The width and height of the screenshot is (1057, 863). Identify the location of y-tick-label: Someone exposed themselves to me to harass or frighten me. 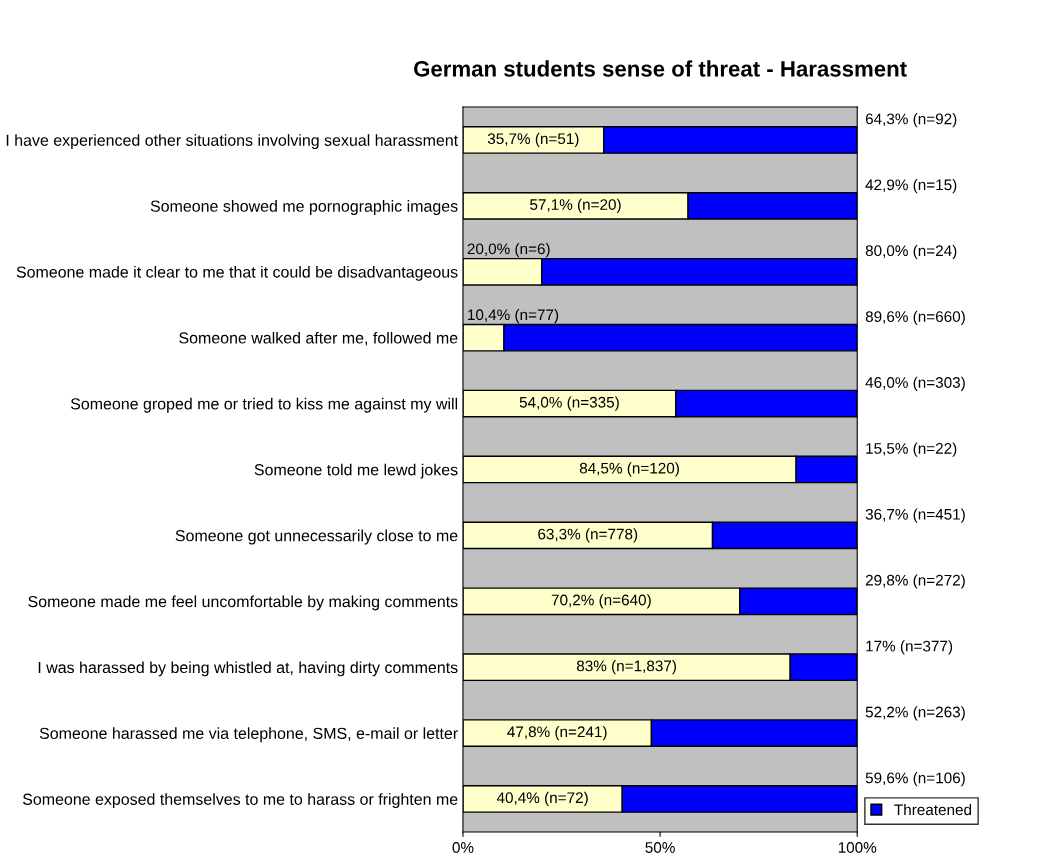
(240, 801).